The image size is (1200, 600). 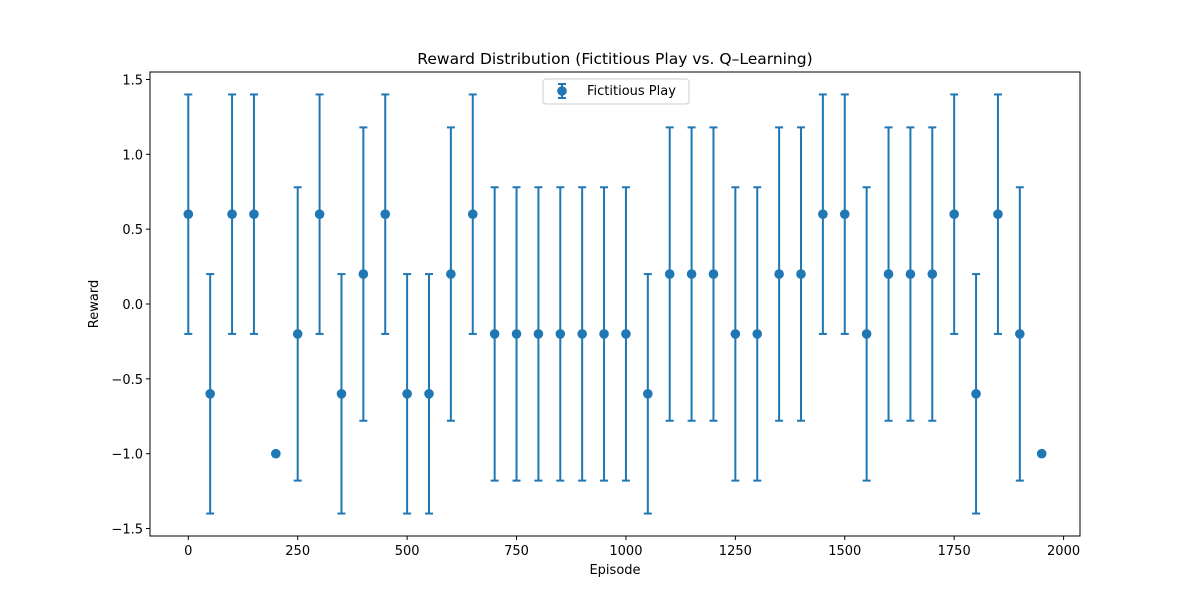 I want to click on x-tick-label: 1500, so click(x=844, y=551).